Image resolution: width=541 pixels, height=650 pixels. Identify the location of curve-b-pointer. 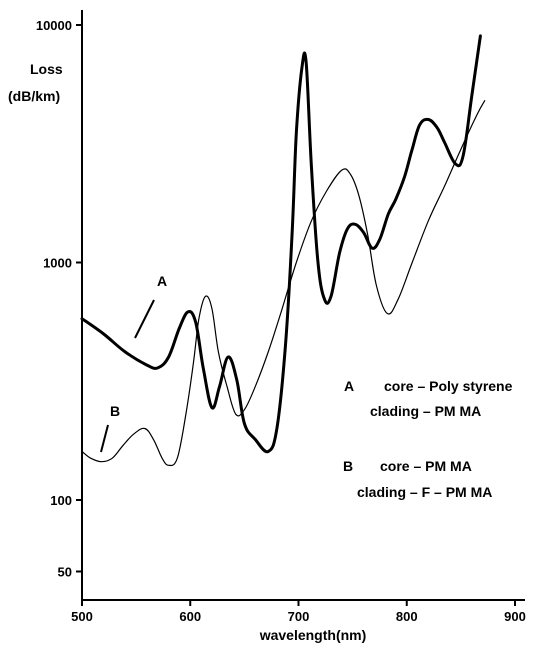
(104, 438).